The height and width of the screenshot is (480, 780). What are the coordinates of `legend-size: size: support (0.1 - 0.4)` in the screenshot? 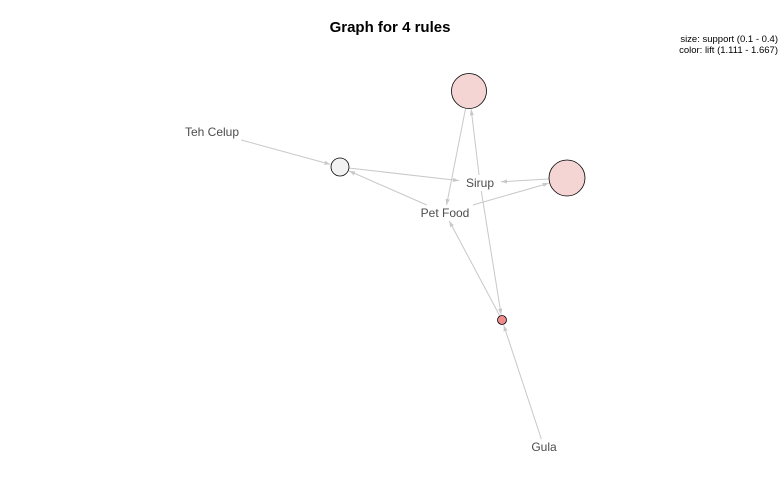 It's located at (729, 39).